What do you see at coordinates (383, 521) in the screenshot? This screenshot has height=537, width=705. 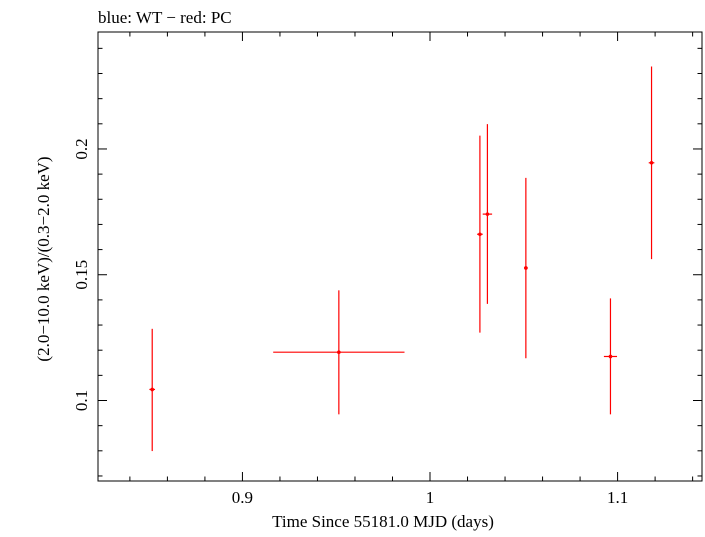 I see `x-axis-label: Time Since 55181.0 MJD (days)` at bounding box center [383, 521].